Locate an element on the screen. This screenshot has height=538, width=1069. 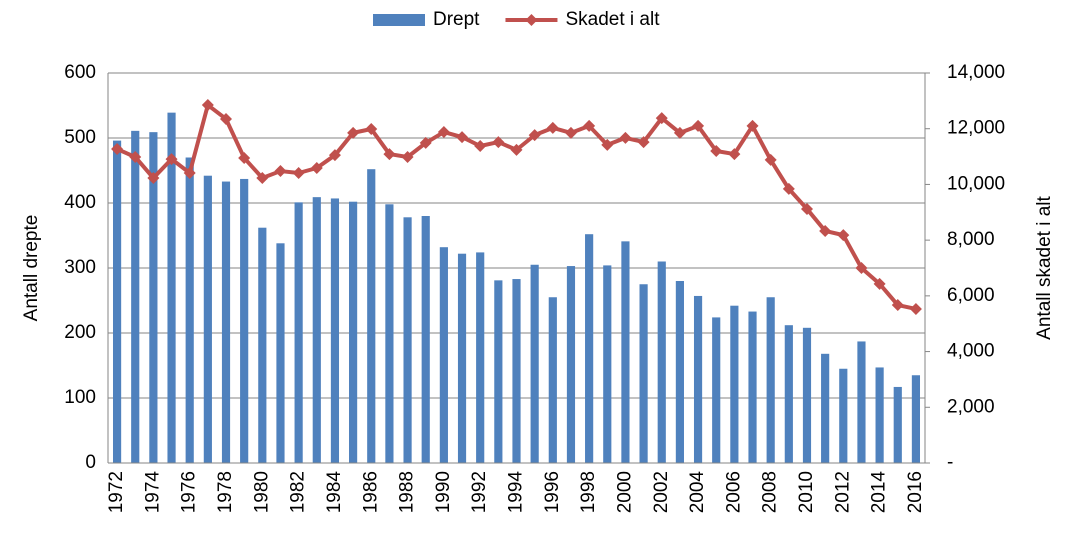
y2-tick-label: 2,000 is located at coordinates (971, 406).